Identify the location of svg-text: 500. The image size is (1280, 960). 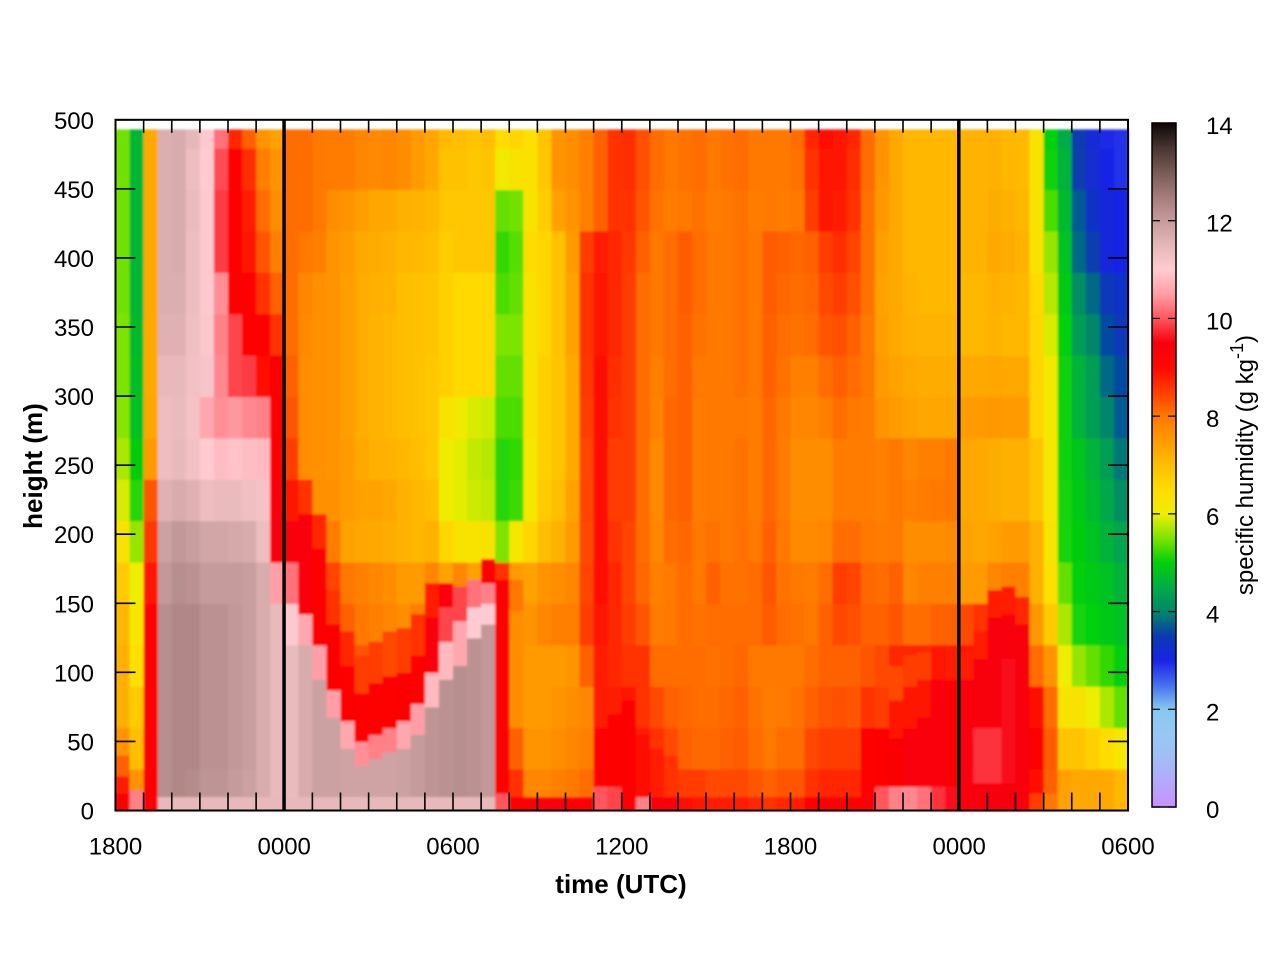
(74, 121).